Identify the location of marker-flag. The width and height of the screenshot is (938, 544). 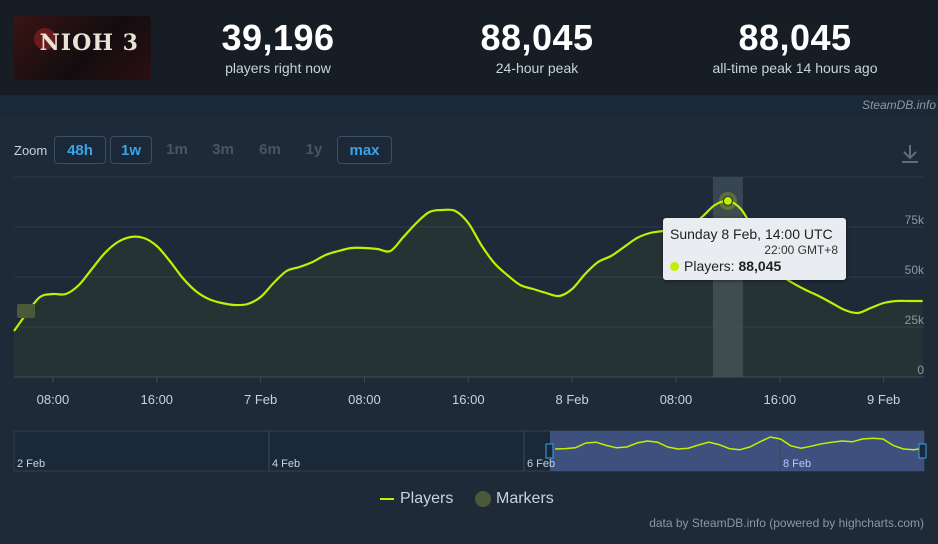
(26, 311).